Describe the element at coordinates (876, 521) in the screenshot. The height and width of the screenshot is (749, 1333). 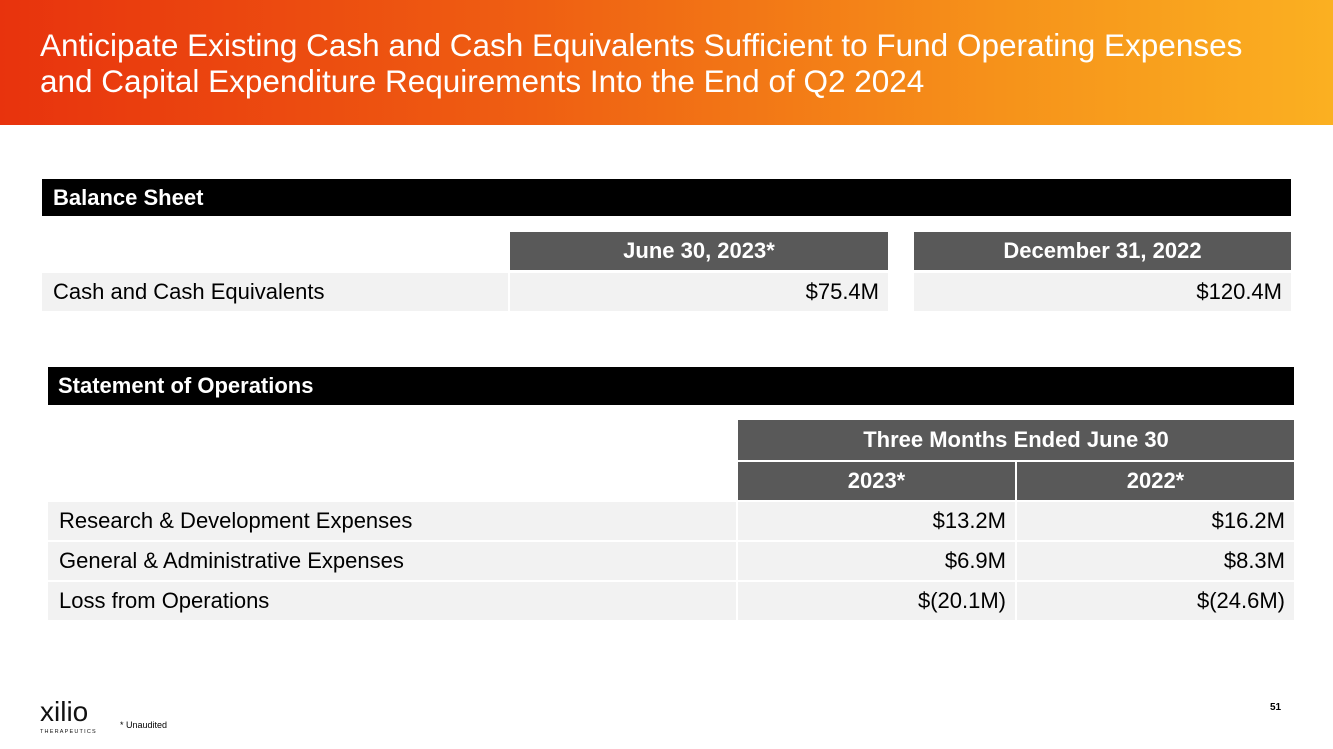
I see `operations-row-value-2023: $13.2M` at that location.